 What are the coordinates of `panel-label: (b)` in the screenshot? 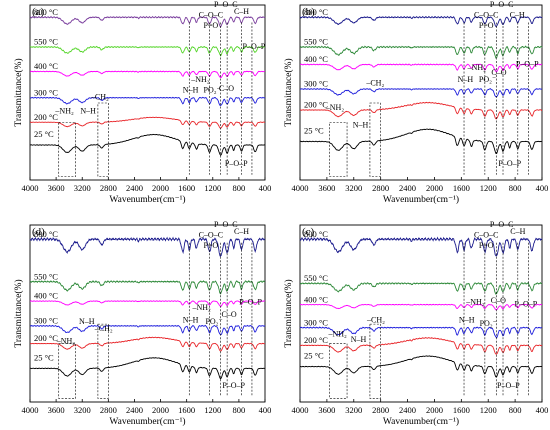 It's located at (308, 12).